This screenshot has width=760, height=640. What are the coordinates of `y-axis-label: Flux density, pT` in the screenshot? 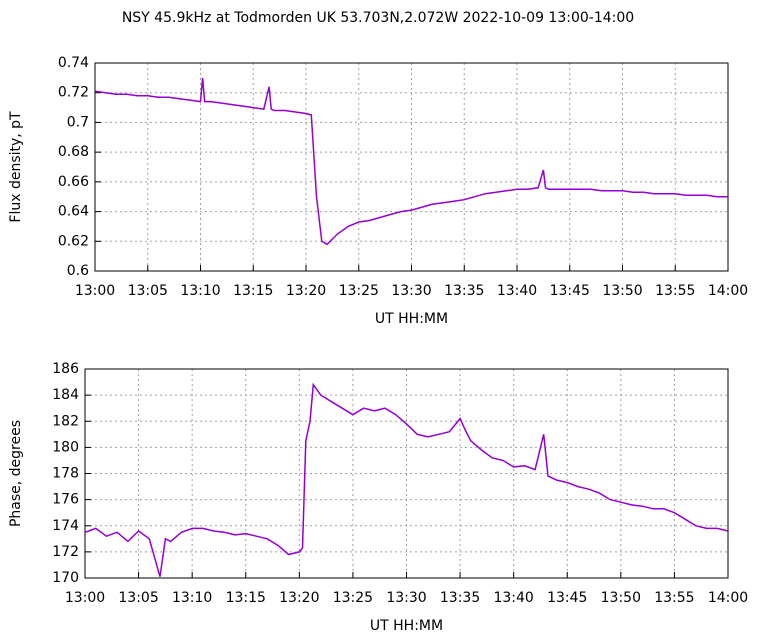 It's located at (16, 167).